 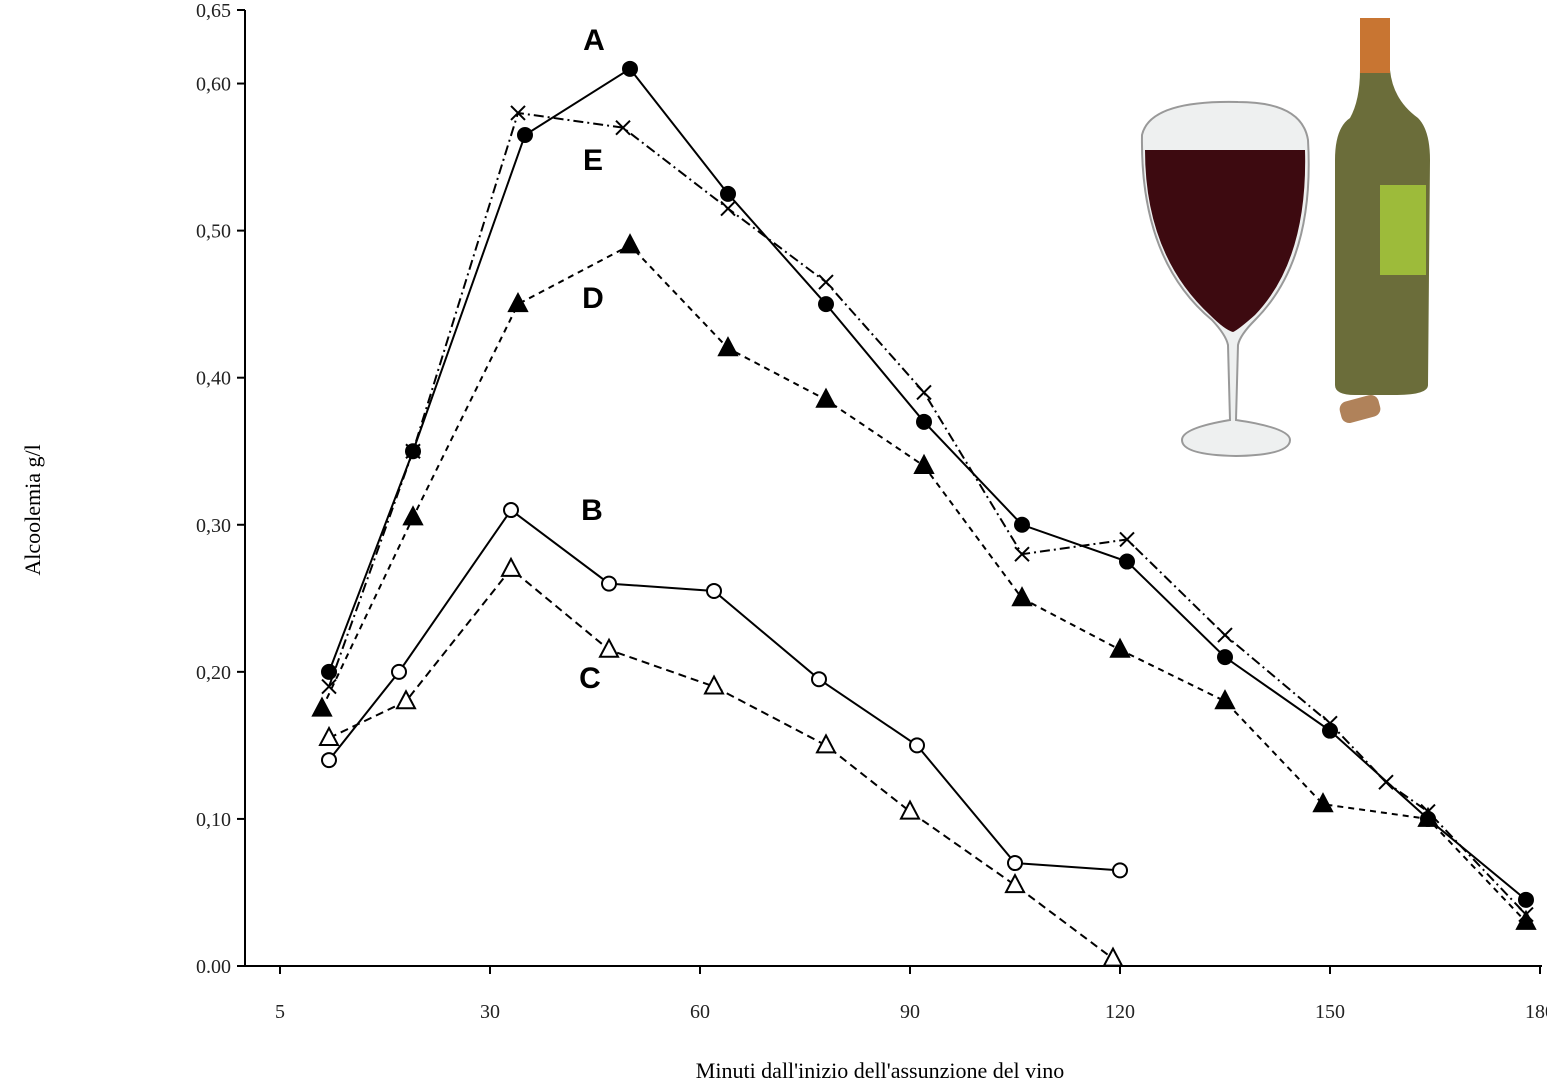 I want to click on series-label: B, so click(x=592, y=510).